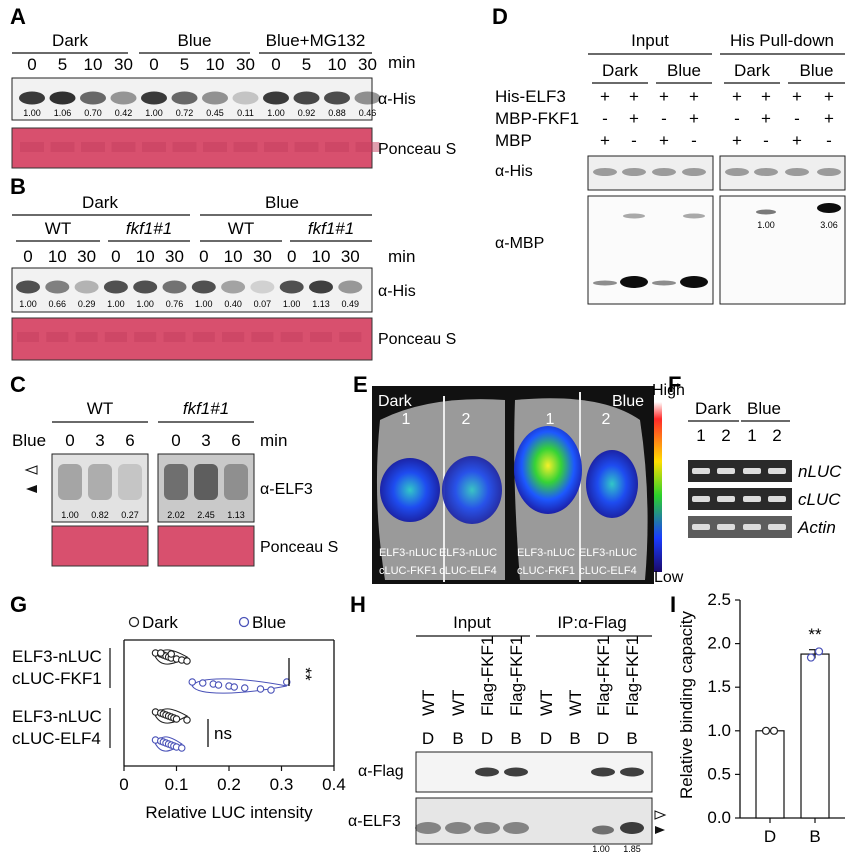  What do you see at coordinates (192, 42) in the screenshot?
I see `group-headers: Dark Blue Blue+MG132` at bounding box center [192, 42].